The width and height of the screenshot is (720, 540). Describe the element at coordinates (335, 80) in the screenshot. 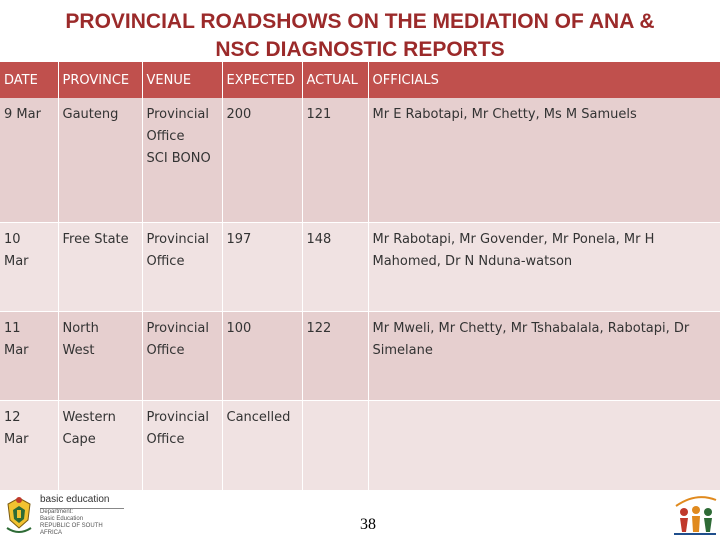

I see `header-actual: ACTUAL` at that location.